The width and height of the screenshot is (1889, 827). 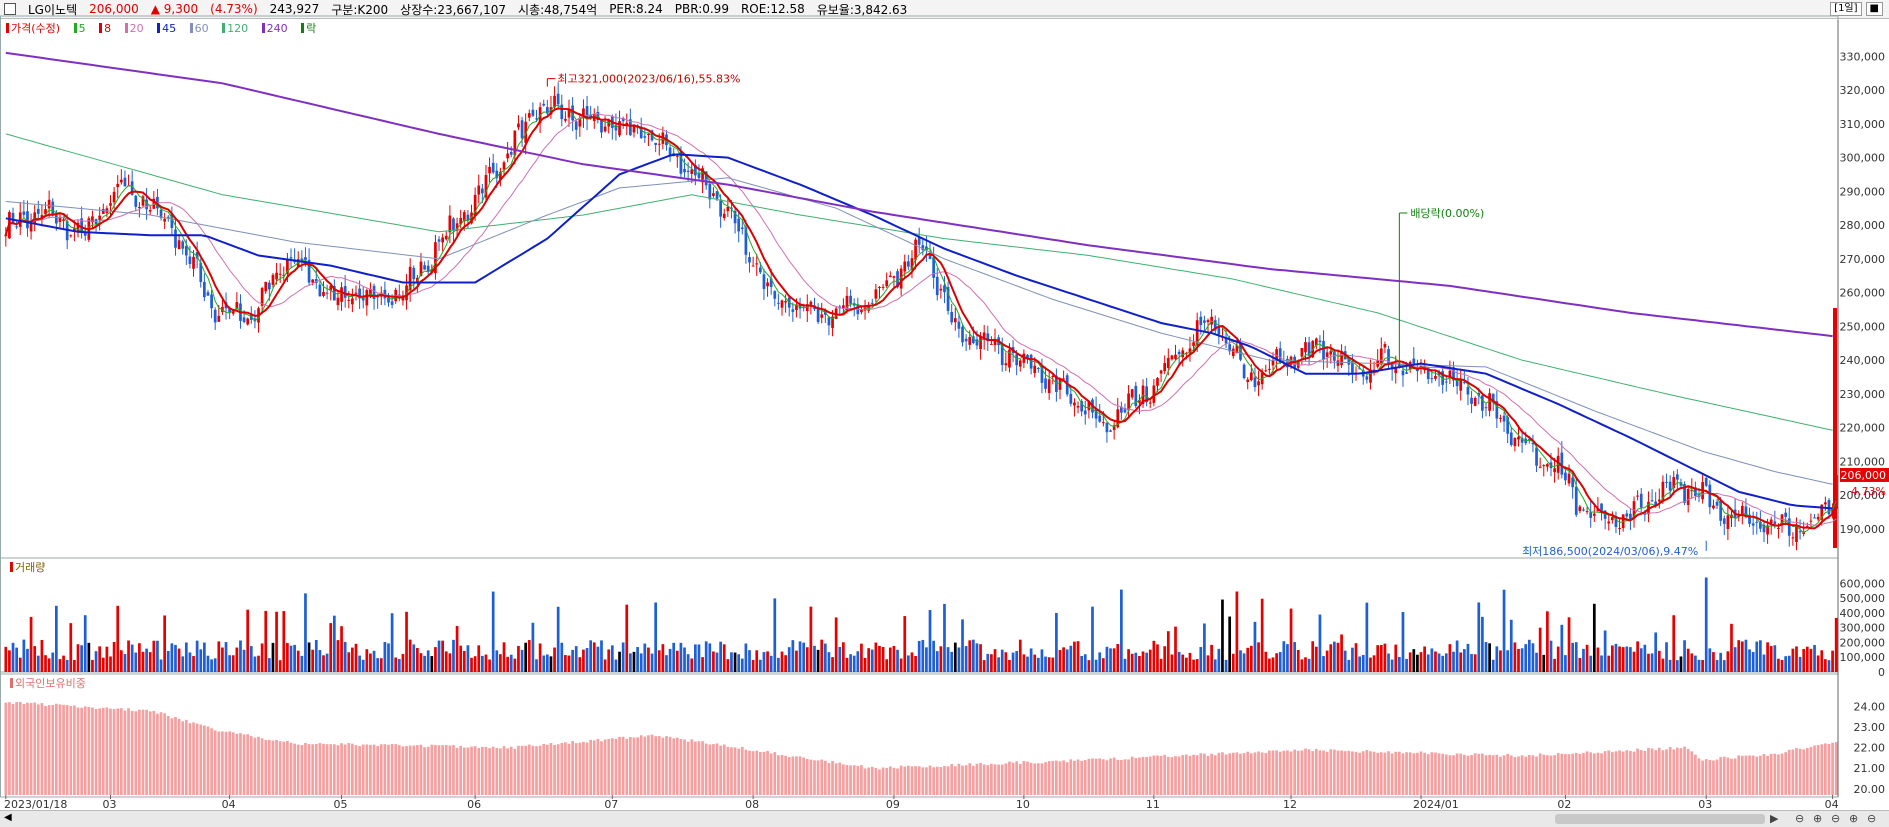 What do you see at coordinates (1872, 818) in the screenshot?
I see `zoom-all-icon: ⊖` at bounding box center [1872, 818].